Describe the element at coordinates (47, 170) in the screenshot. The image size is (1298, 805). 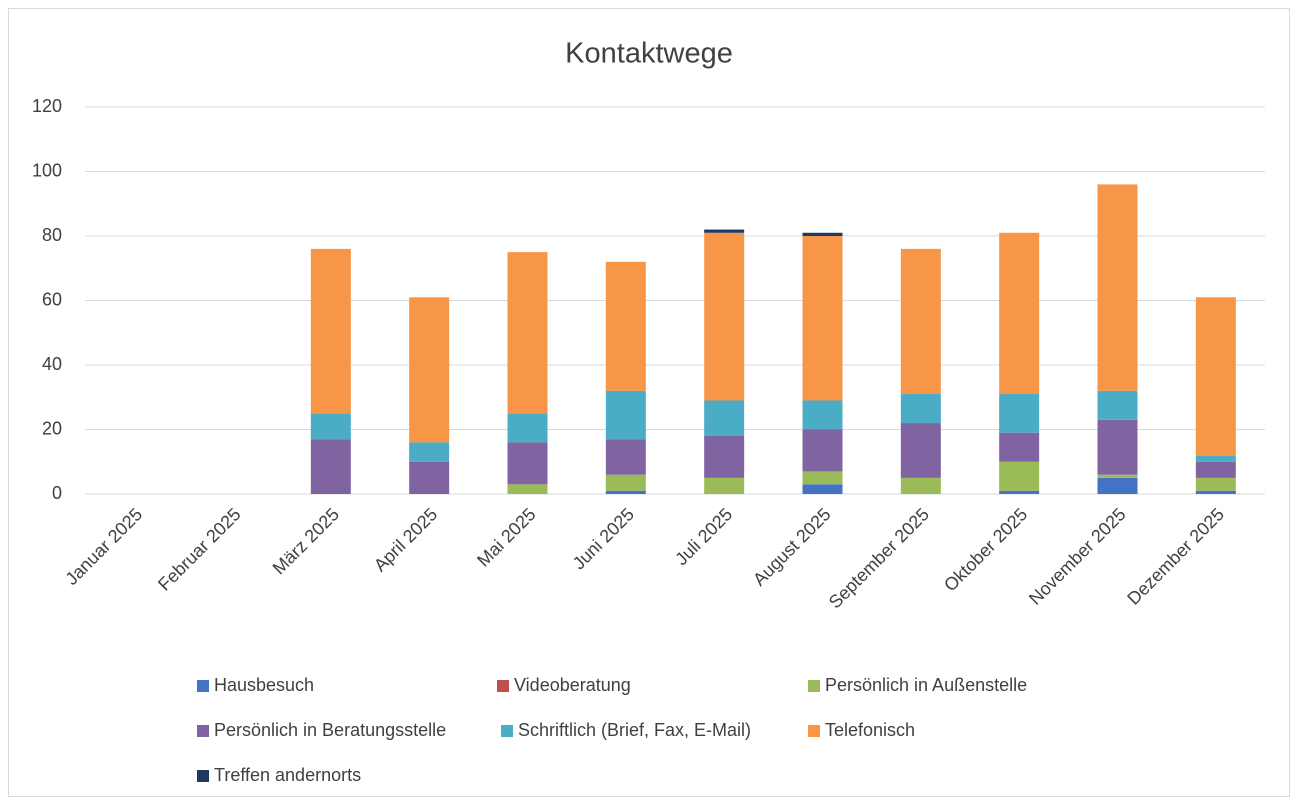
I see `y-tick-label: 100` at that location.